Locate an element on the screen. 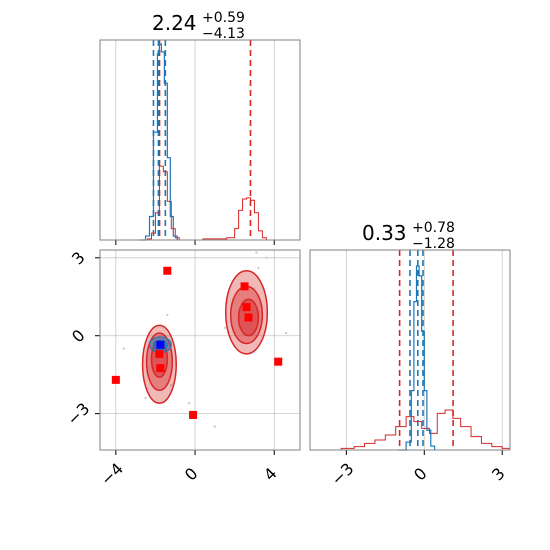 The image size is (550, 550). right-x-tick-label: 3 is located at coordinates (498, 474).